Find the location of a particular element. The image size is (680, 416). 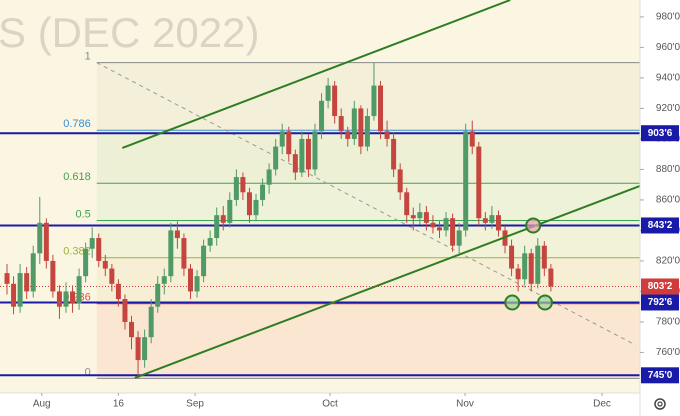

settings-icon is located at coordinates (660, 404).